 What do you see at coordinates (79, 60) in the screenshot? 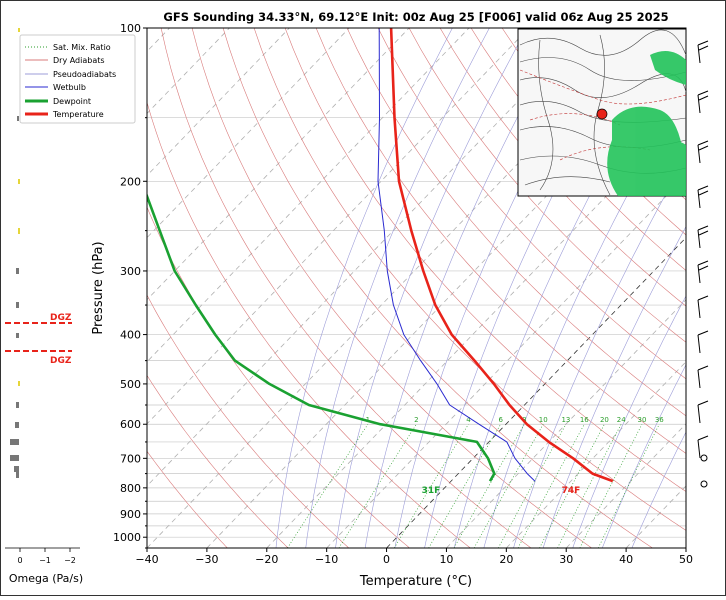
I see `legend-label-dry-adiabats: Dry Adiabats` at bounding box center [79, 60].